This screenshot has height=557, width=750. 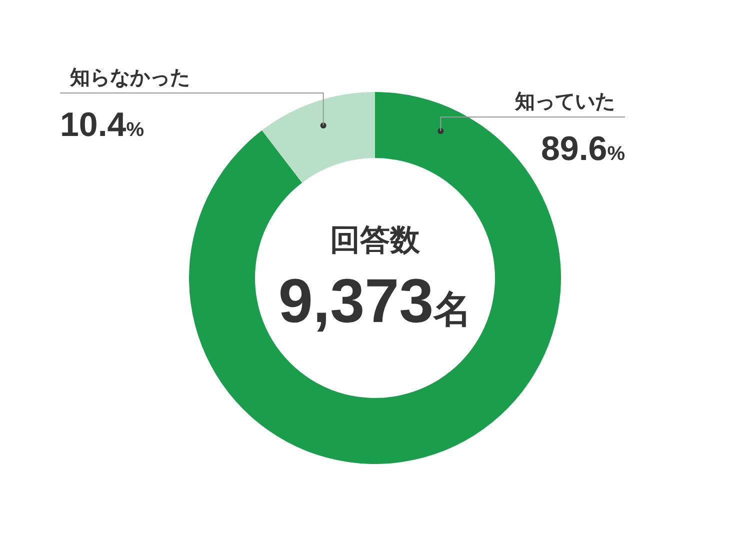 I want to click on slice-label: 知っていた, so click(x=564, y=102).